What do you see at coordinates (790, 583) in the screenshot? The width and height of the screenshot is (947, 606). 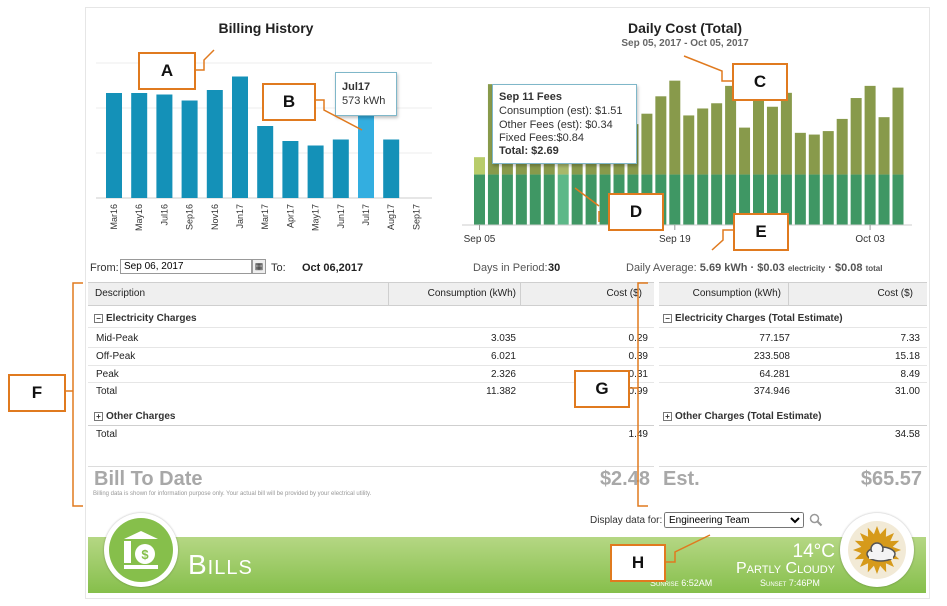 I see `sunset: Sunset 7:46PM` at bounding box center [790, 583].